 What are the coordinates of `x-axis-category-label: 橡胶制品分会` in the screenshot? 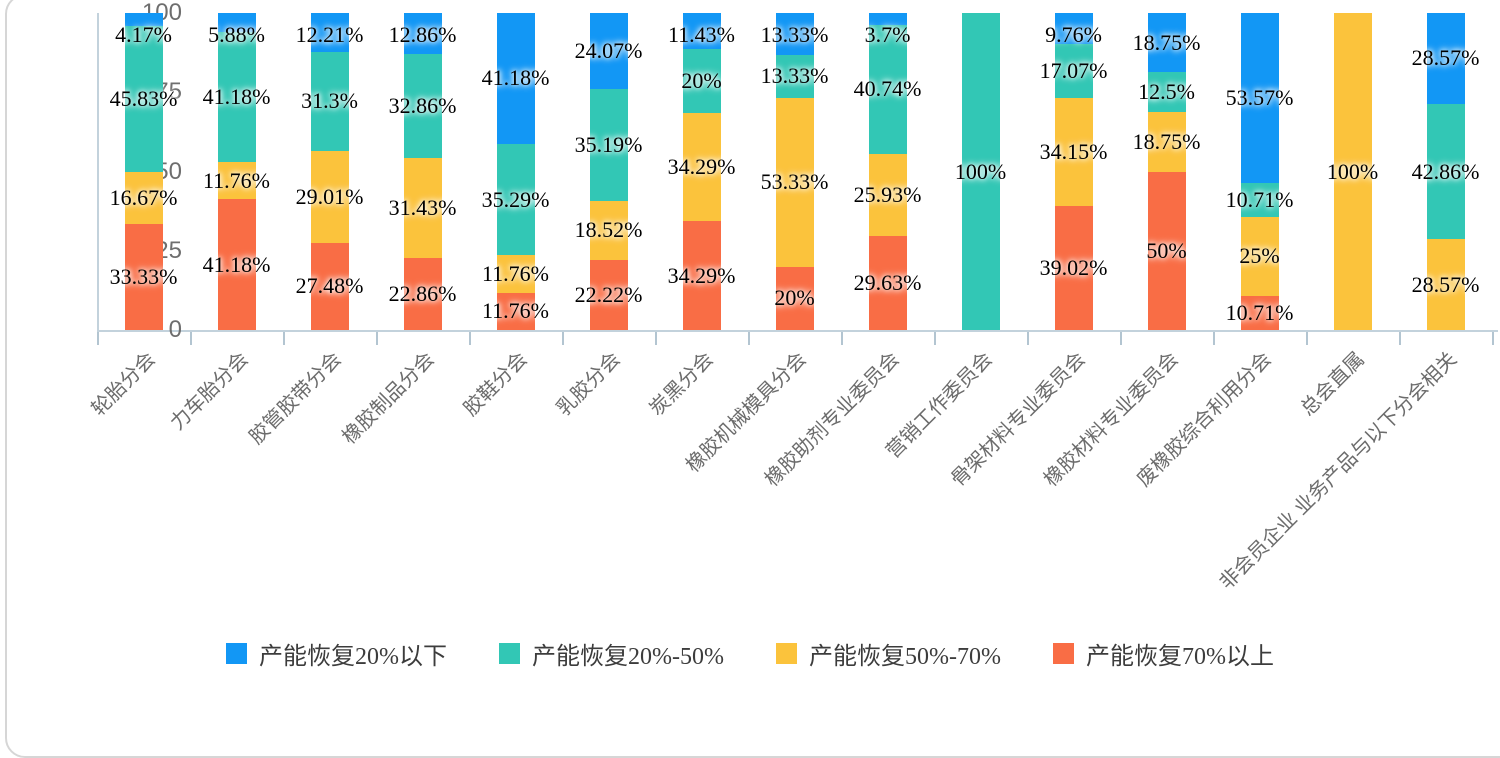 It's located at (388, 398).